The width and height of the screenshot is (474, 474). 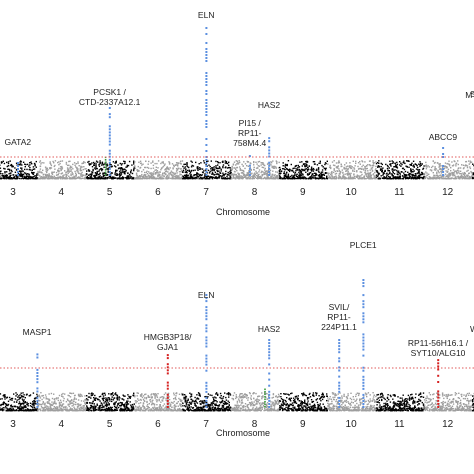 I want to click on x-tick-label: 6, so click(x=158, y=192).